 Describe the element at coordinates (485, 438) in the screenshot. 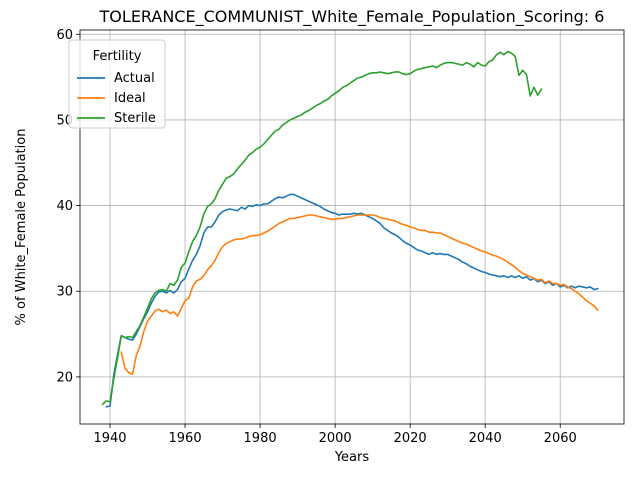

I see `x-tick-label: 2040` at that location.